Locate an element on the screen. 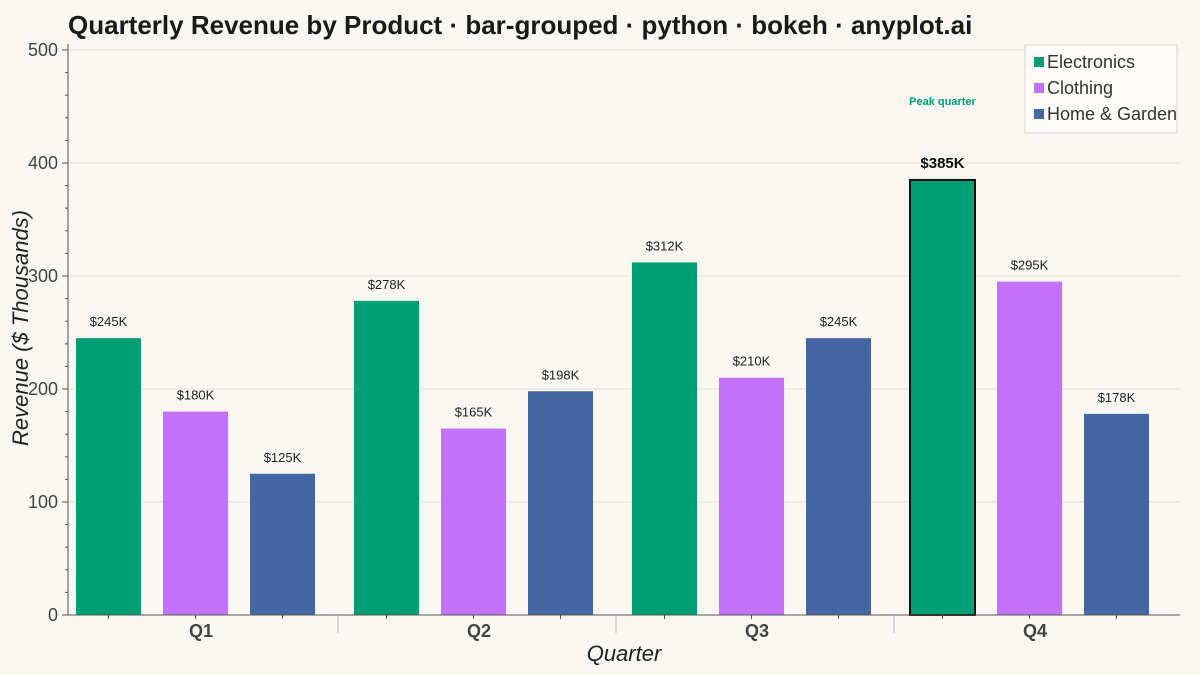  bar-clothing-q4 is located at coordinates (1029, 448).